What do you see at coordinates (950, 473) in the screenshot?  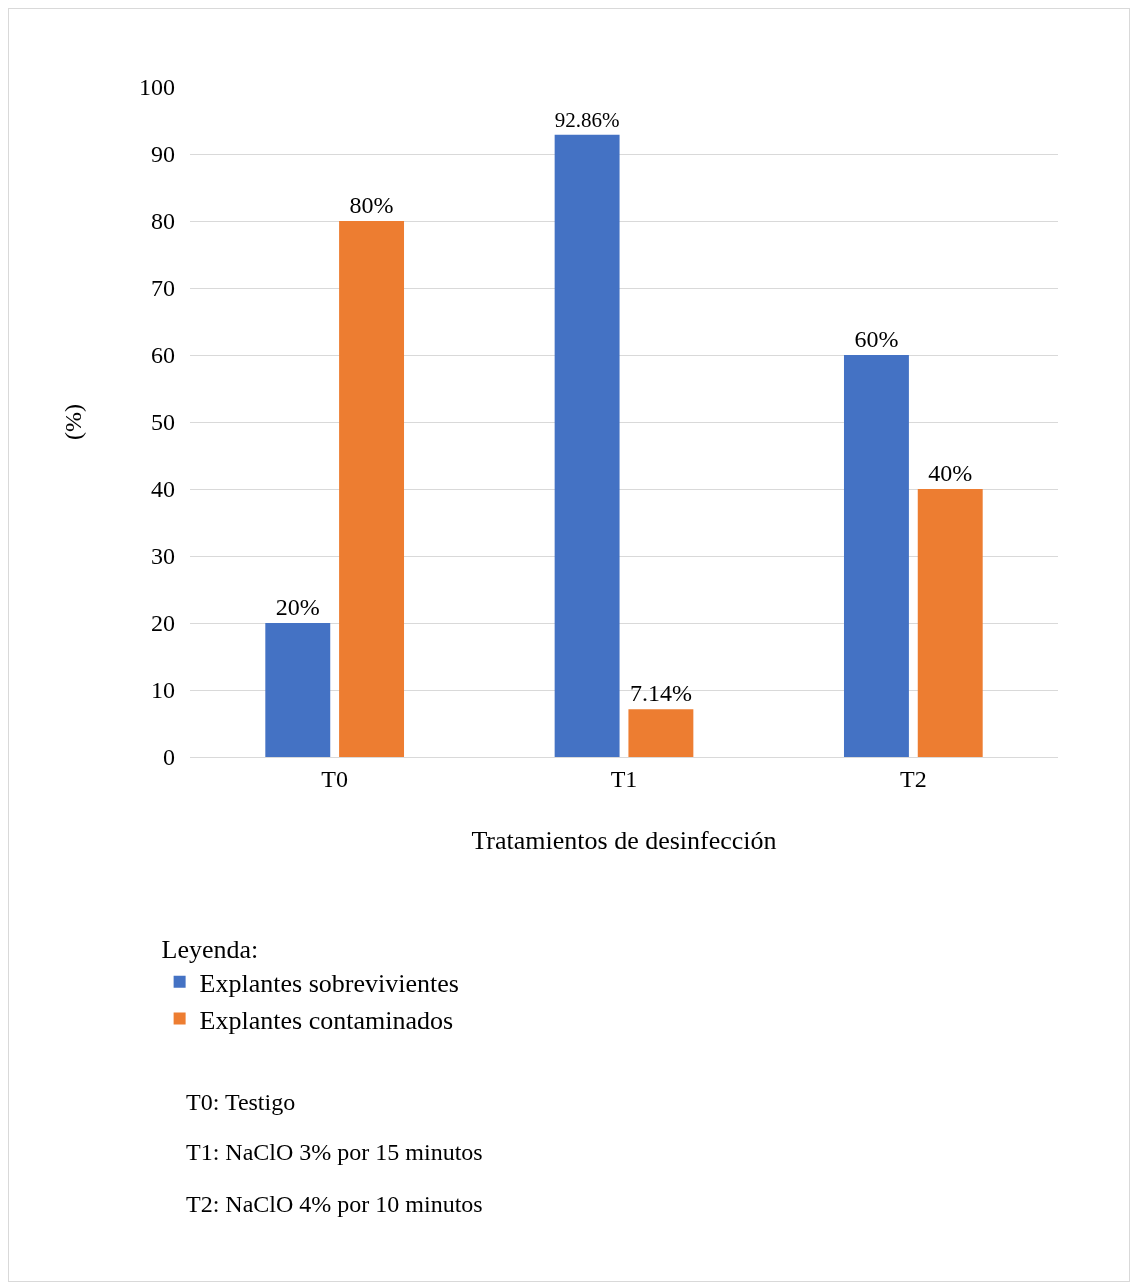 I see `data-label: 40%` at bounding box center [950, 473].